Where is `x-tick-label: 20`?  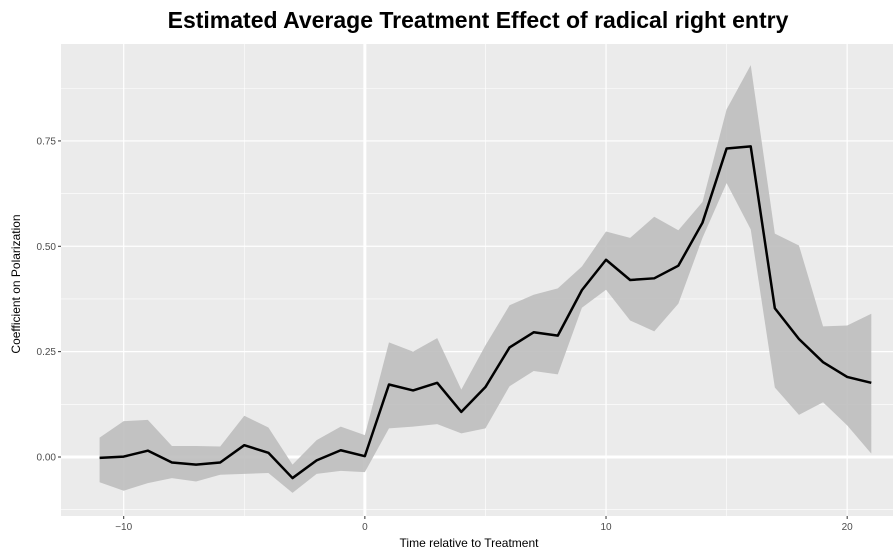 x-tick-label: 20 is located at coordinates (848, 527).